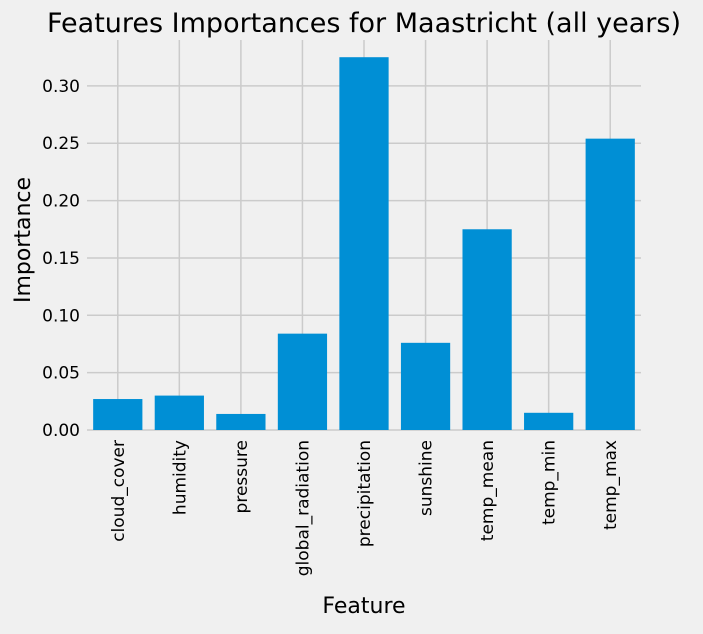 The image size is (703, 634). Describe the element at coordinates (180, 477) in the screenshot. I see `x-tick-label: humidity` at that location.